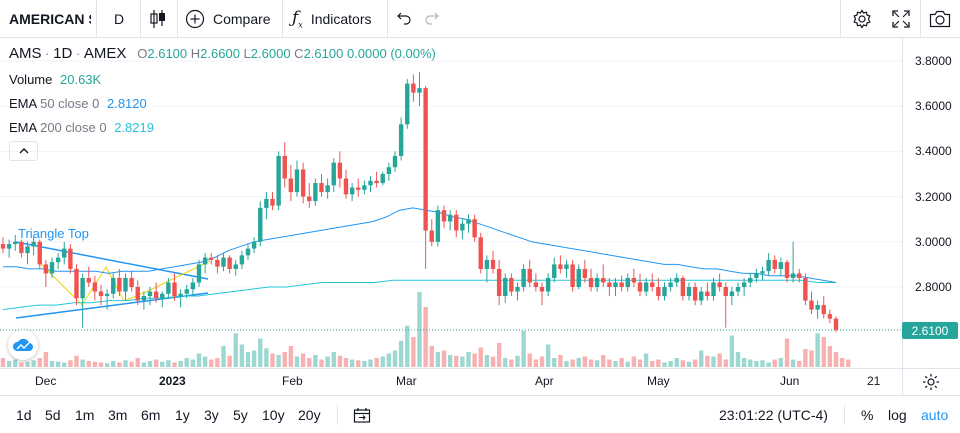 Image resolution: width=960 pixels, height=433 pixels. What do you see at coordinates (902, 382) in the screenshot?
I see `axis-divider` at bounding box center [902, 382].